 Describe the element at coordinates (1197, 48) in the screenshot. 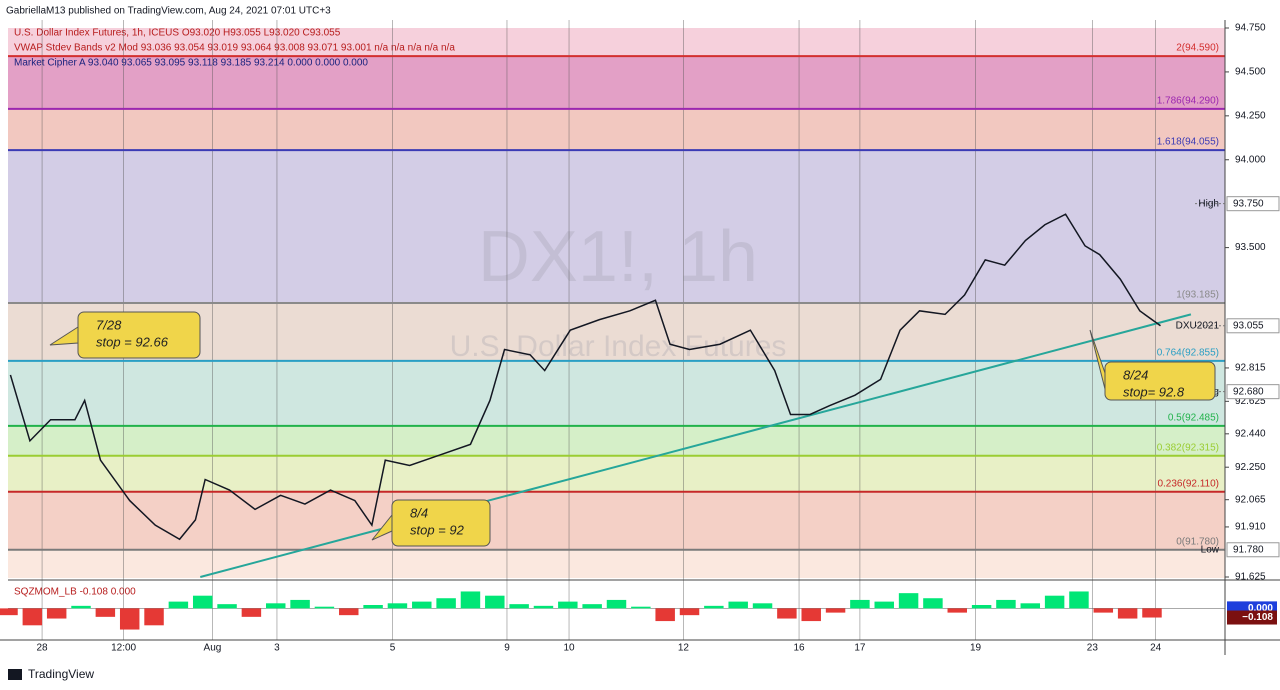

I see `fib-label: 2(94.590)` at that location.